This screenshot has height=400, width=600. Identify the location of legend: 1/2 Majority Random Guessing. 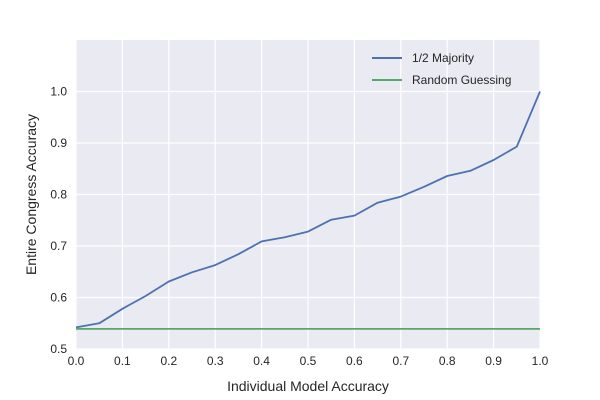
(441, 69).